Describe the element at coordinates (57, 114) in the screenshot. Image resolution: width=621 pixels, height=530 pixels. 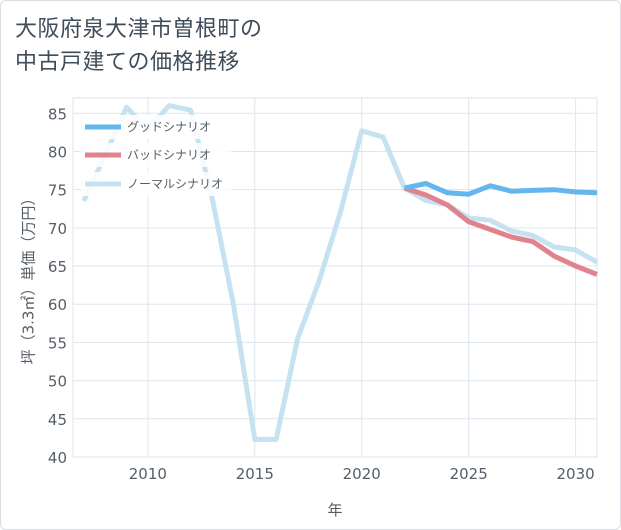
I see `y-tick-label: 85` at that location.